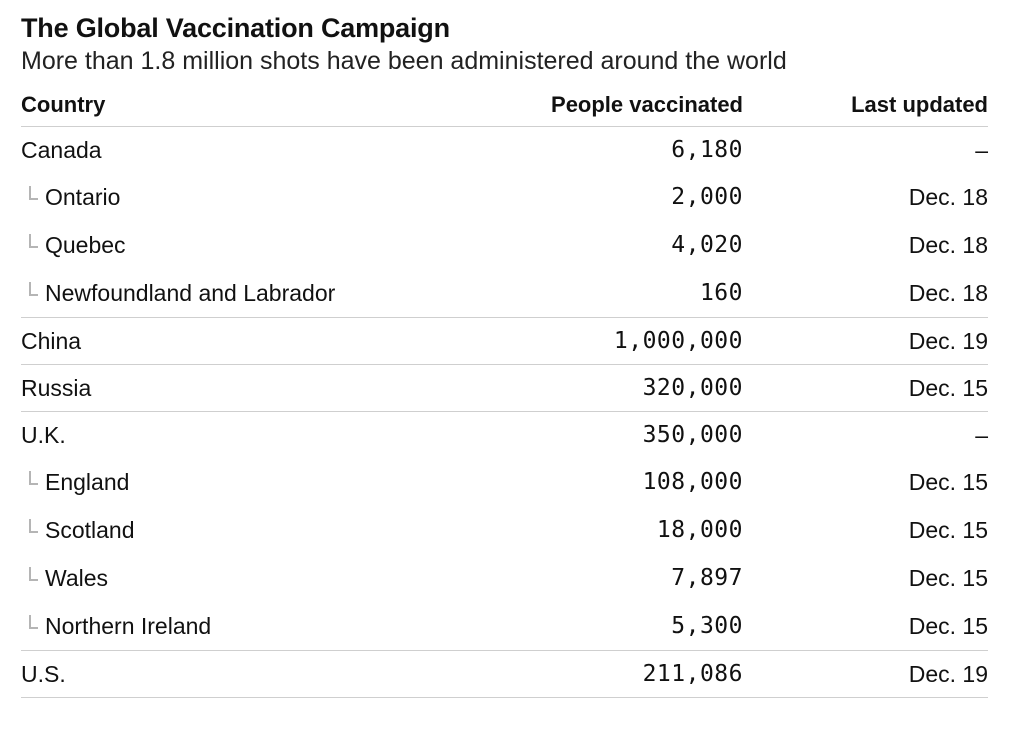 Image resolution: width=1015 pixels, height=731 pixels. I want to click on page-title: The Global Vaccination Campaign, so click(235, 28).